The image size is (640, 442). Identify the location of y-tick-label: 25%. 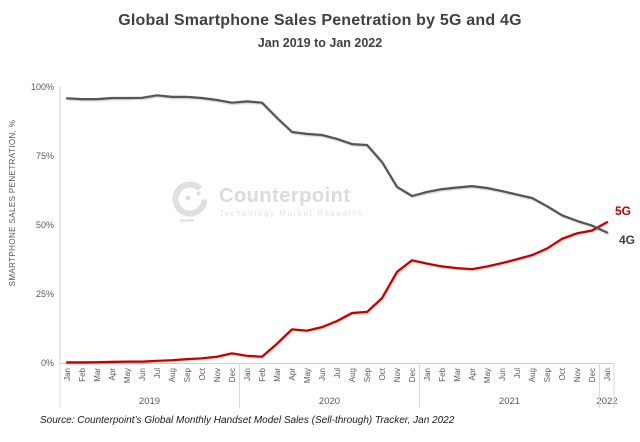
(45, 294).